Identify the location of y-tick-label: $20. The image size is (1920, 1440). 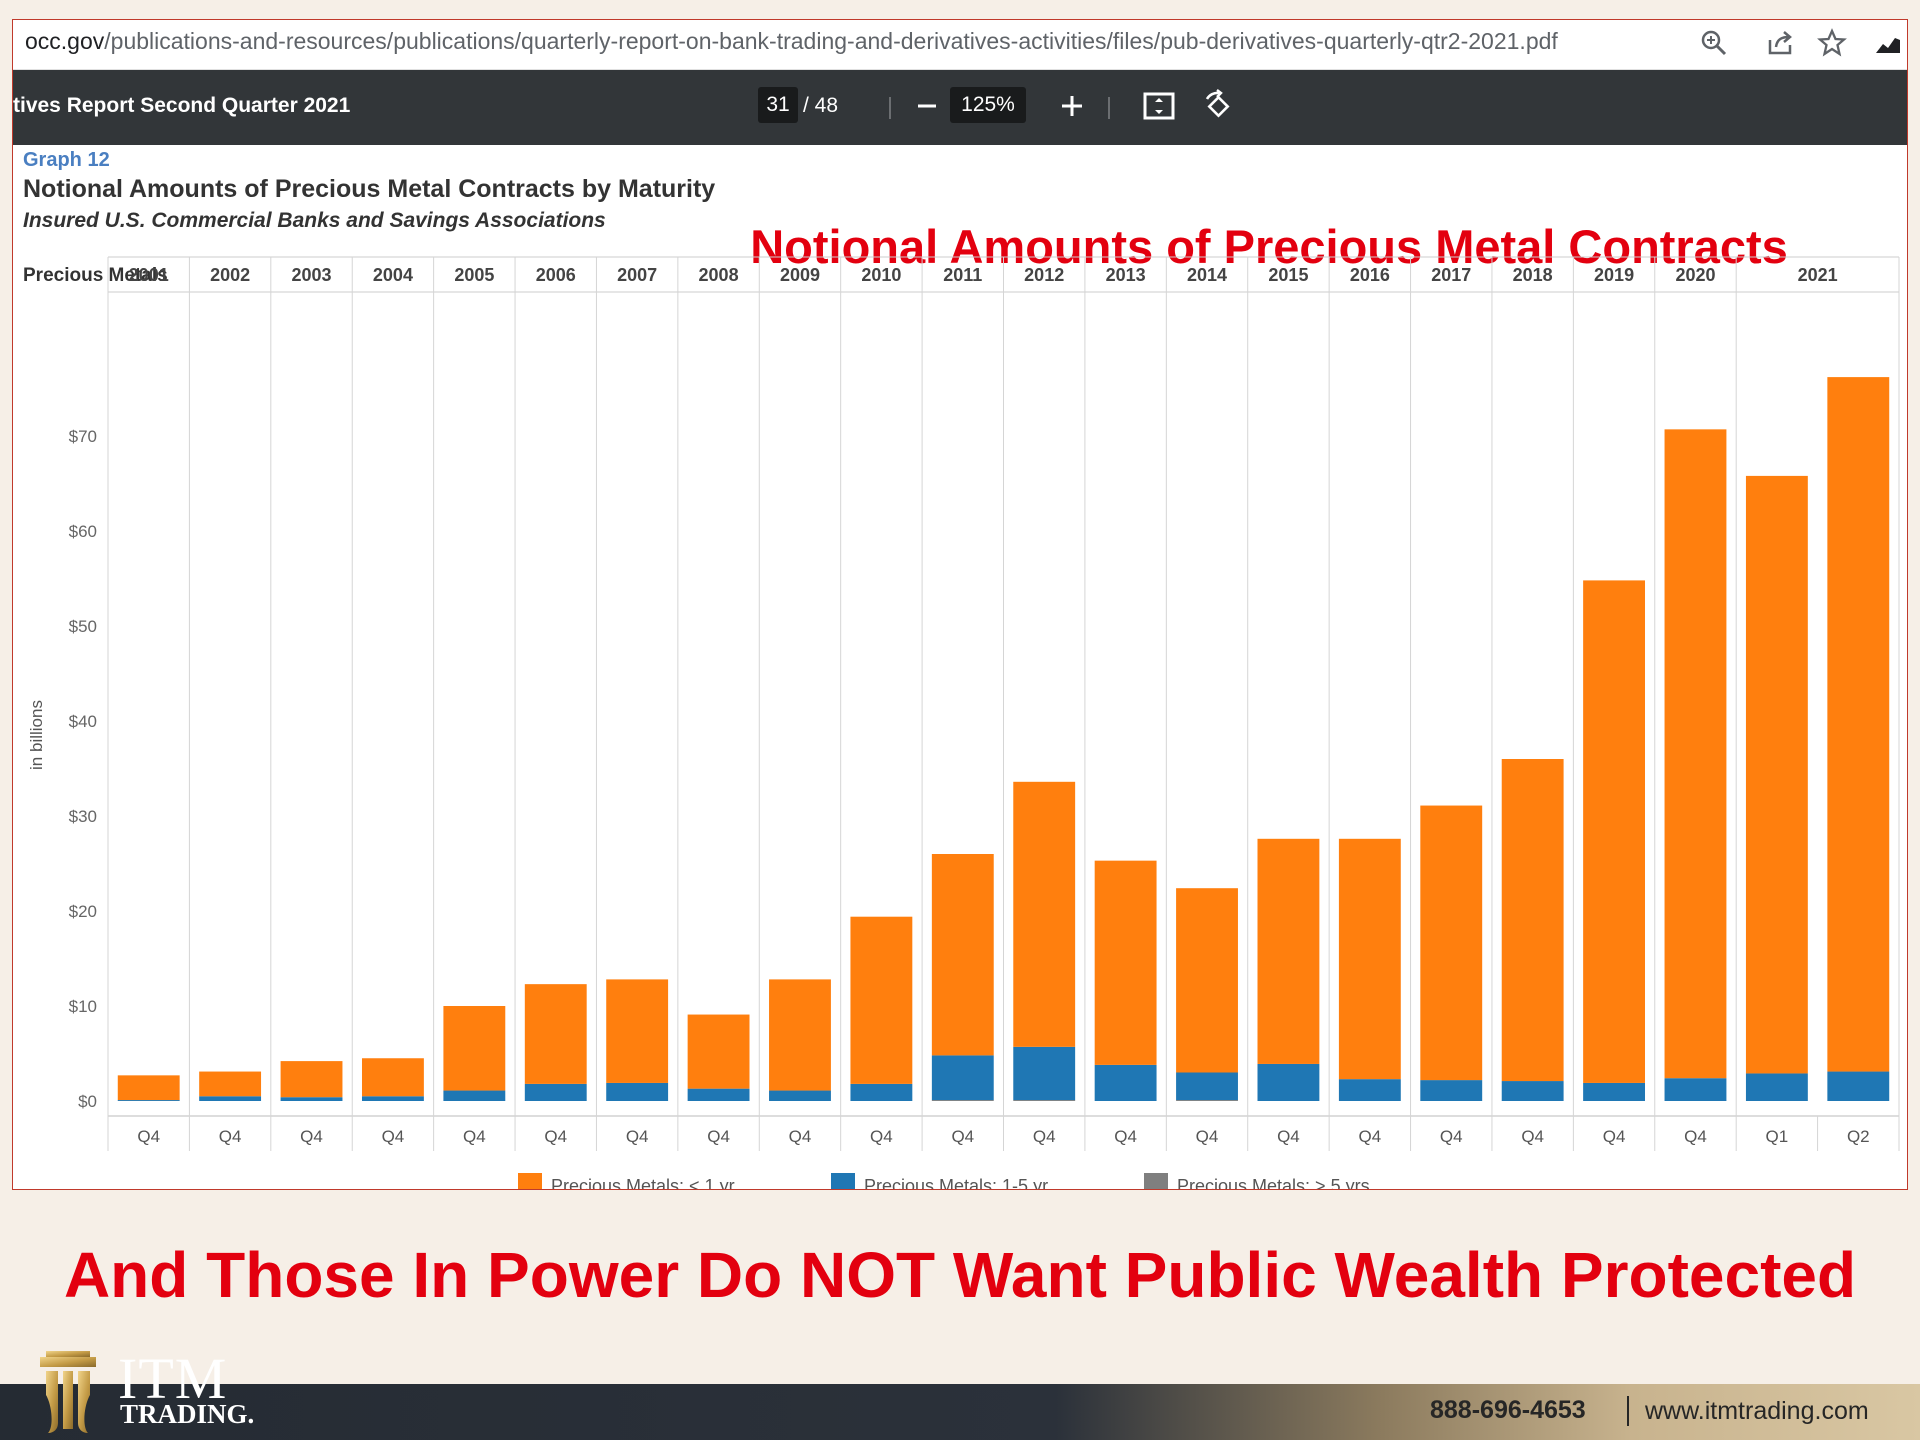
(83, 911).